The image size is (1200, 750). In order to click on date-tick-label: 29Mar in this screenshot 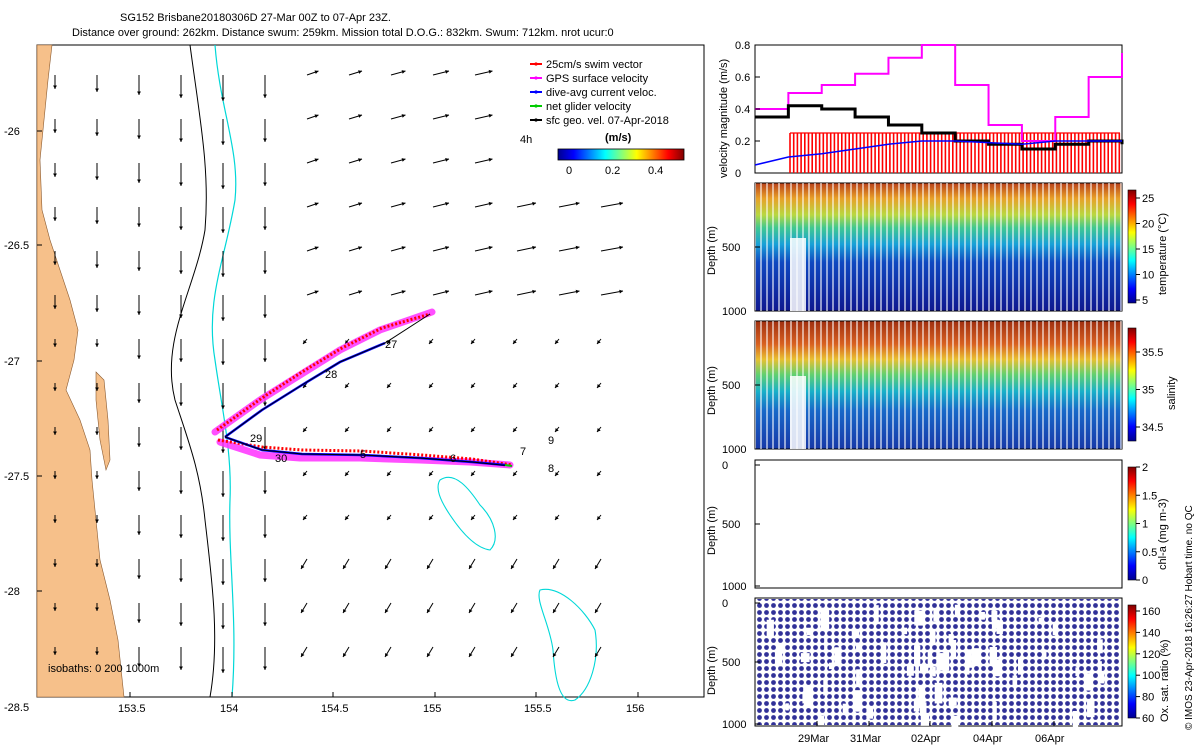, I will do `click(814, 739)`.